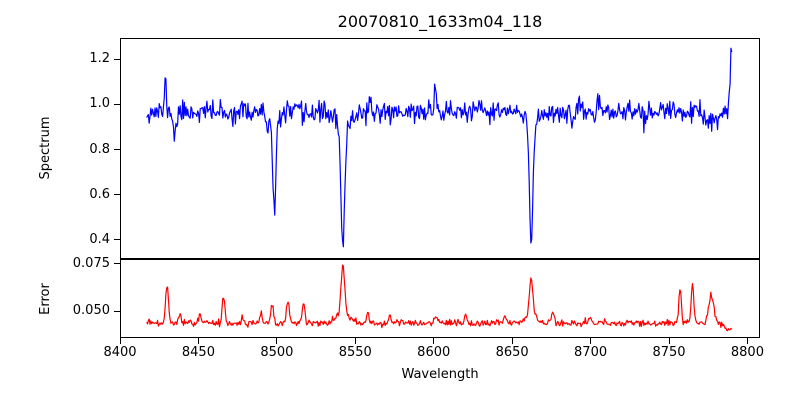 The height and width of the screenshot is (400, 800). I want to click on x-tick-label: 8700, so click(591, 352).